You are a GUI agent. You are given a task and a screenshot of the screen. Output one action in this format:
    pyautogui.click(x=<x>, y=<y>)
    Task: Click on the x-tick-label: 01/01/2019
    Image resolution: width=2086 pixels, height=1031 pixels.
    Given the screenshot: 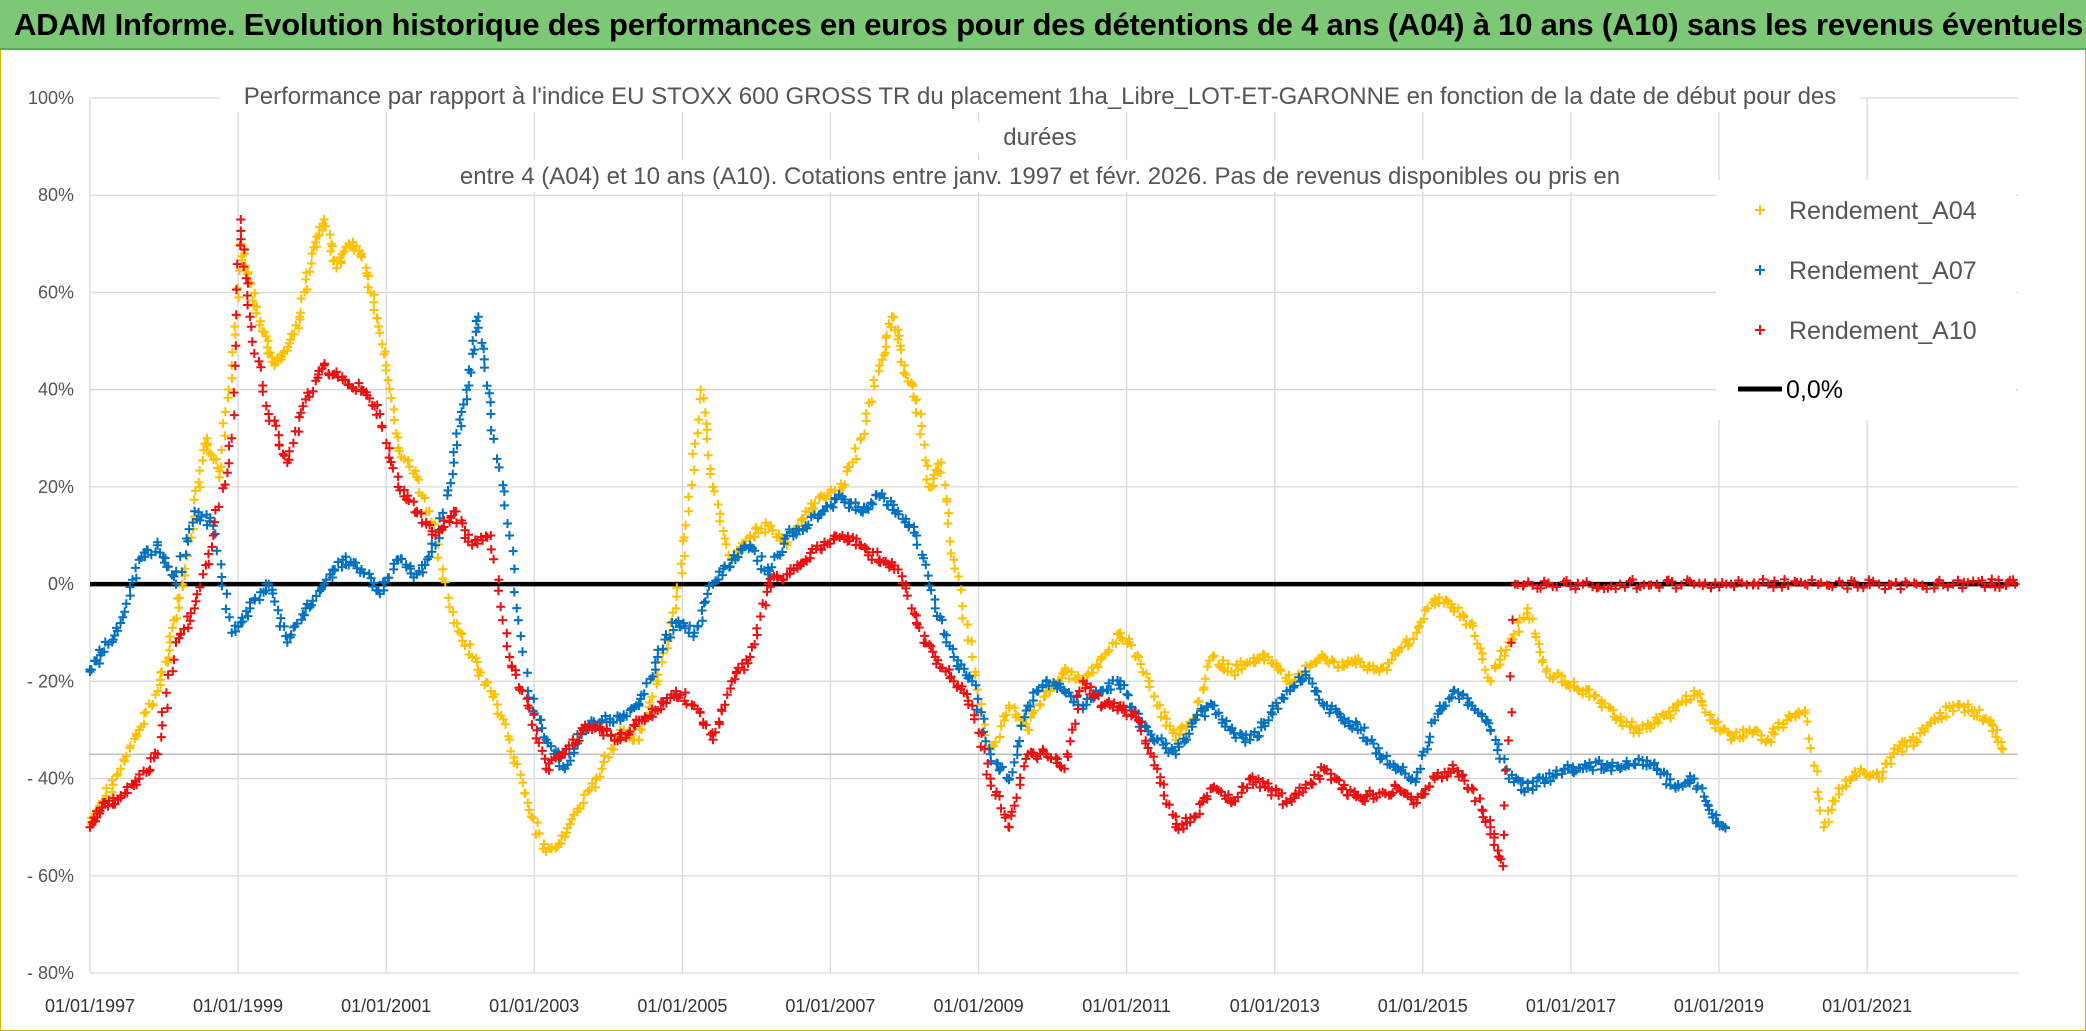 What is the action you would take?
    pyautogui.click(x=1719, y=1006)
    